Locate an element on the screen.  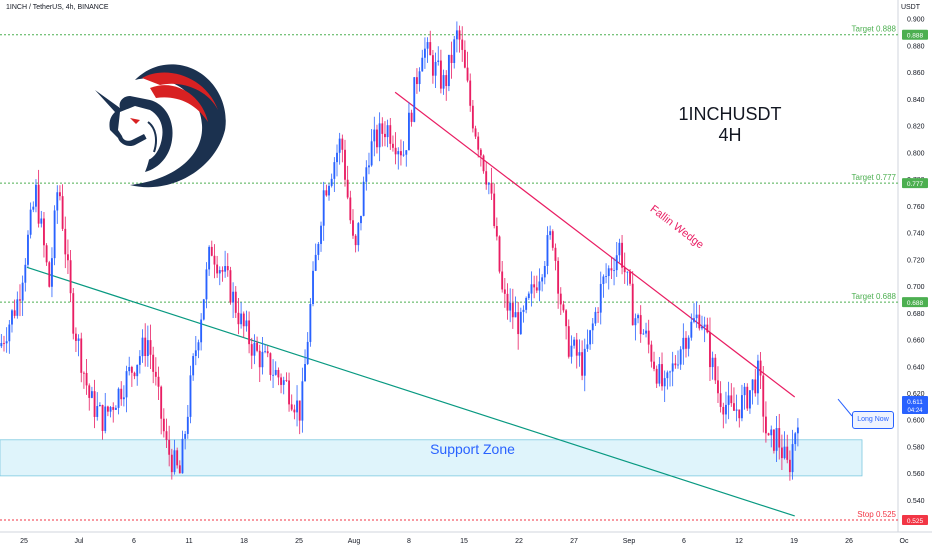
price-tick-label: 0.680 is located at coordinates (916, 314).